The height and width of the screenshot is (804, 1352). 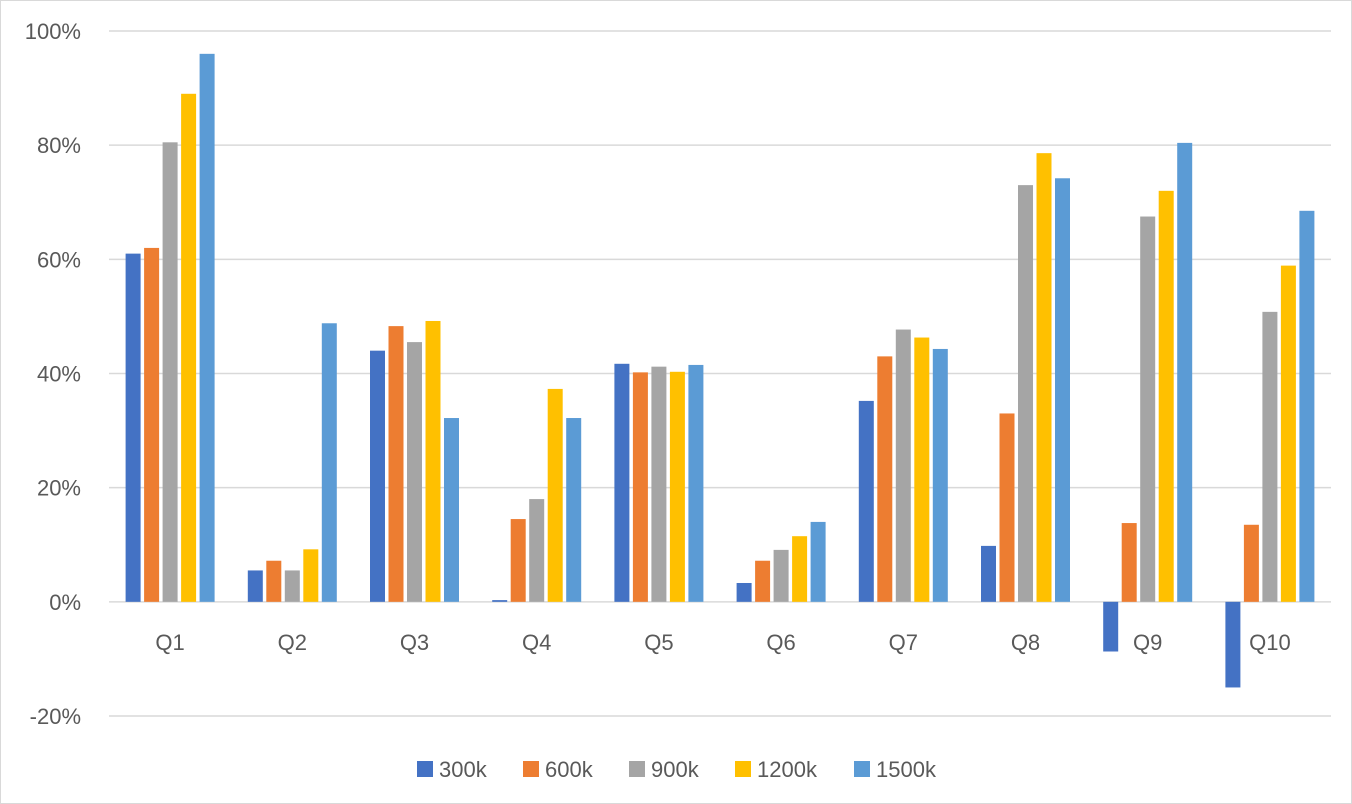 What do you see at coordinates (1044, 377) in the screenshot?
I see `bar-q8-1200k` at bounding box center [1044, 377].